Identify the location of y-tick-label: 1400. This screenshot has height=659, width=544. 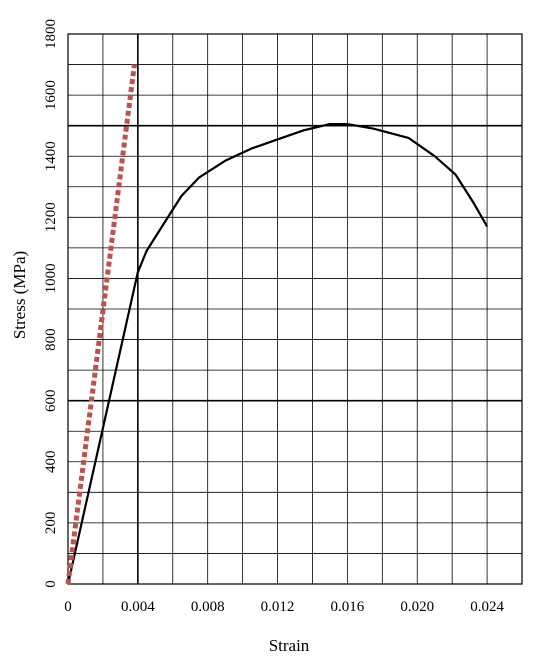
(51, 156).